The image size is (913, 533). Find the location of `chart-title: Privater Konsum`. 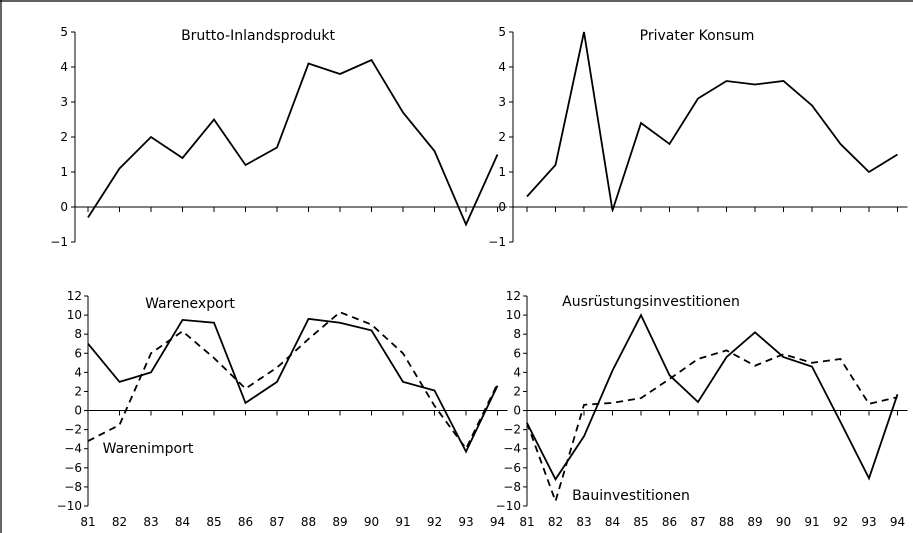

chart-title: Privater Konsum is located at coordinates (697, 36).